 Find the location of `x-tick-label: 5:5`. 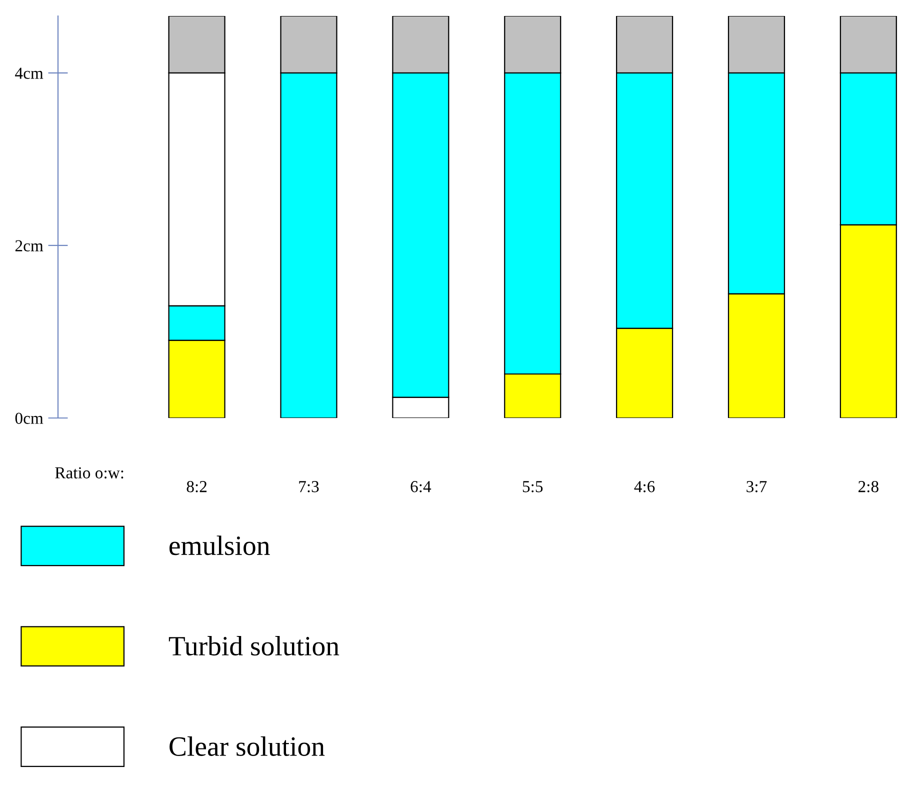

x-tick-label: 5:5 is located at coordinates (532, 486).